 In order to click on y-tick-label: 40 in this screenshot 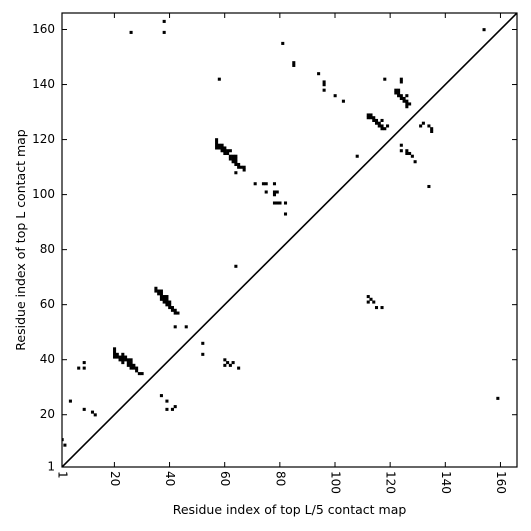, I will do `click(47, 359)`.